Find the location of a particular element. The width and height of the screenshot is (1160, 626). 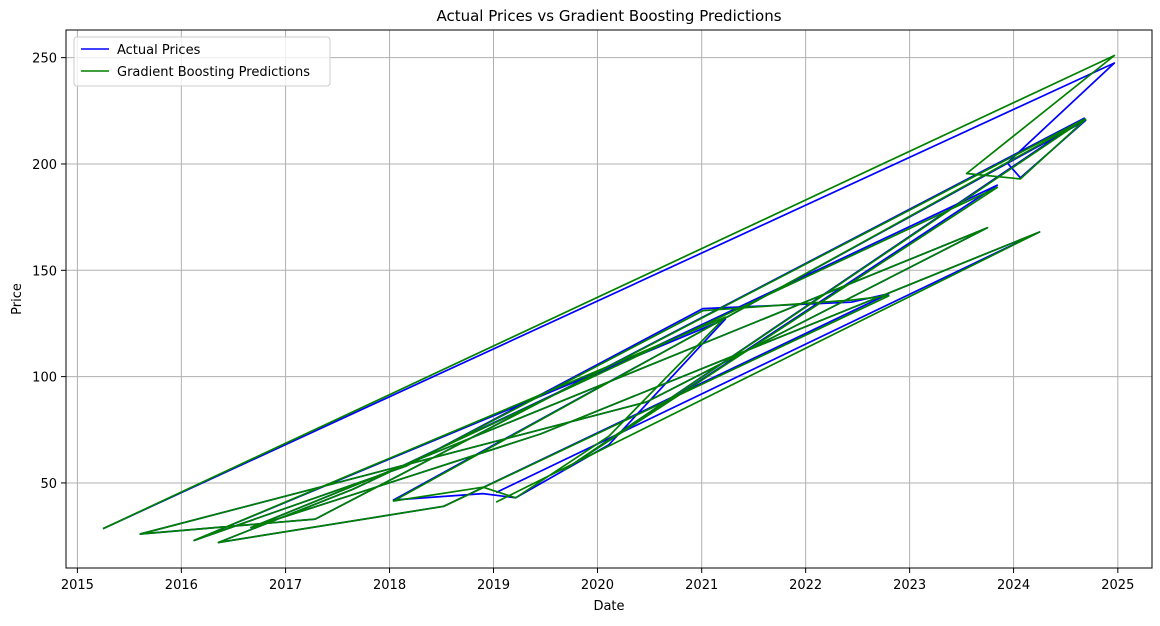

x-axis-label: Date is located at coordinates (608, 606).